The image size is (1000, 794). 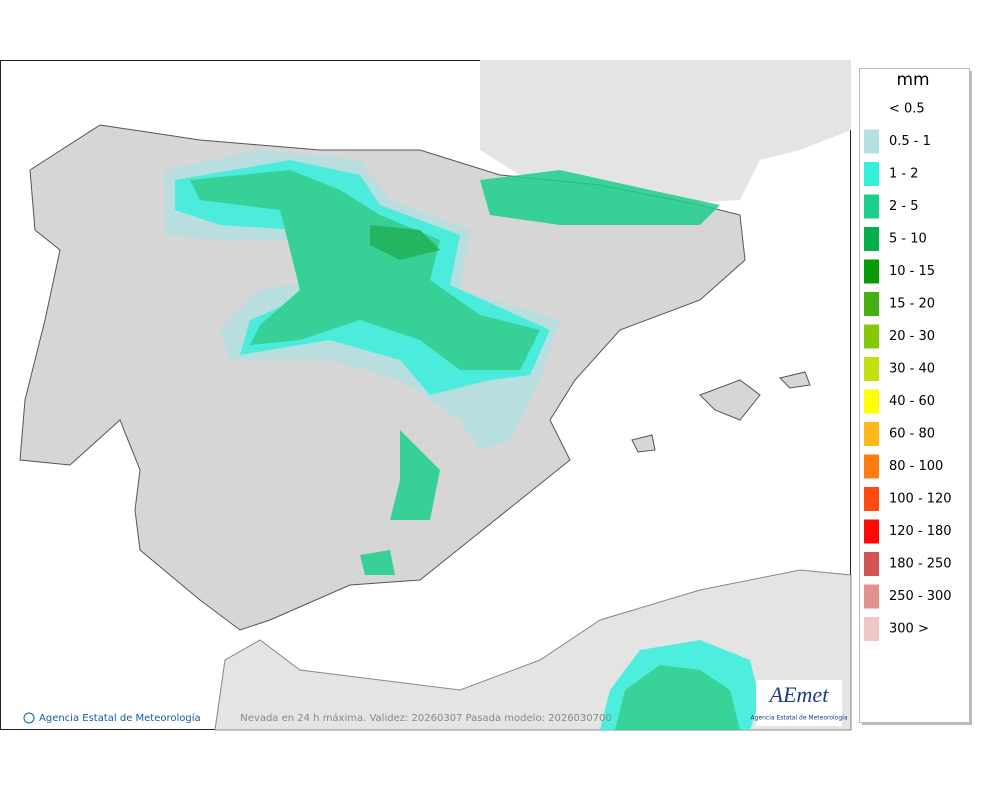 What do you see at coordinates (912, 271) in the screenshot?
I see `legend-label: 10 - 15` at bounding box center [912, 271].